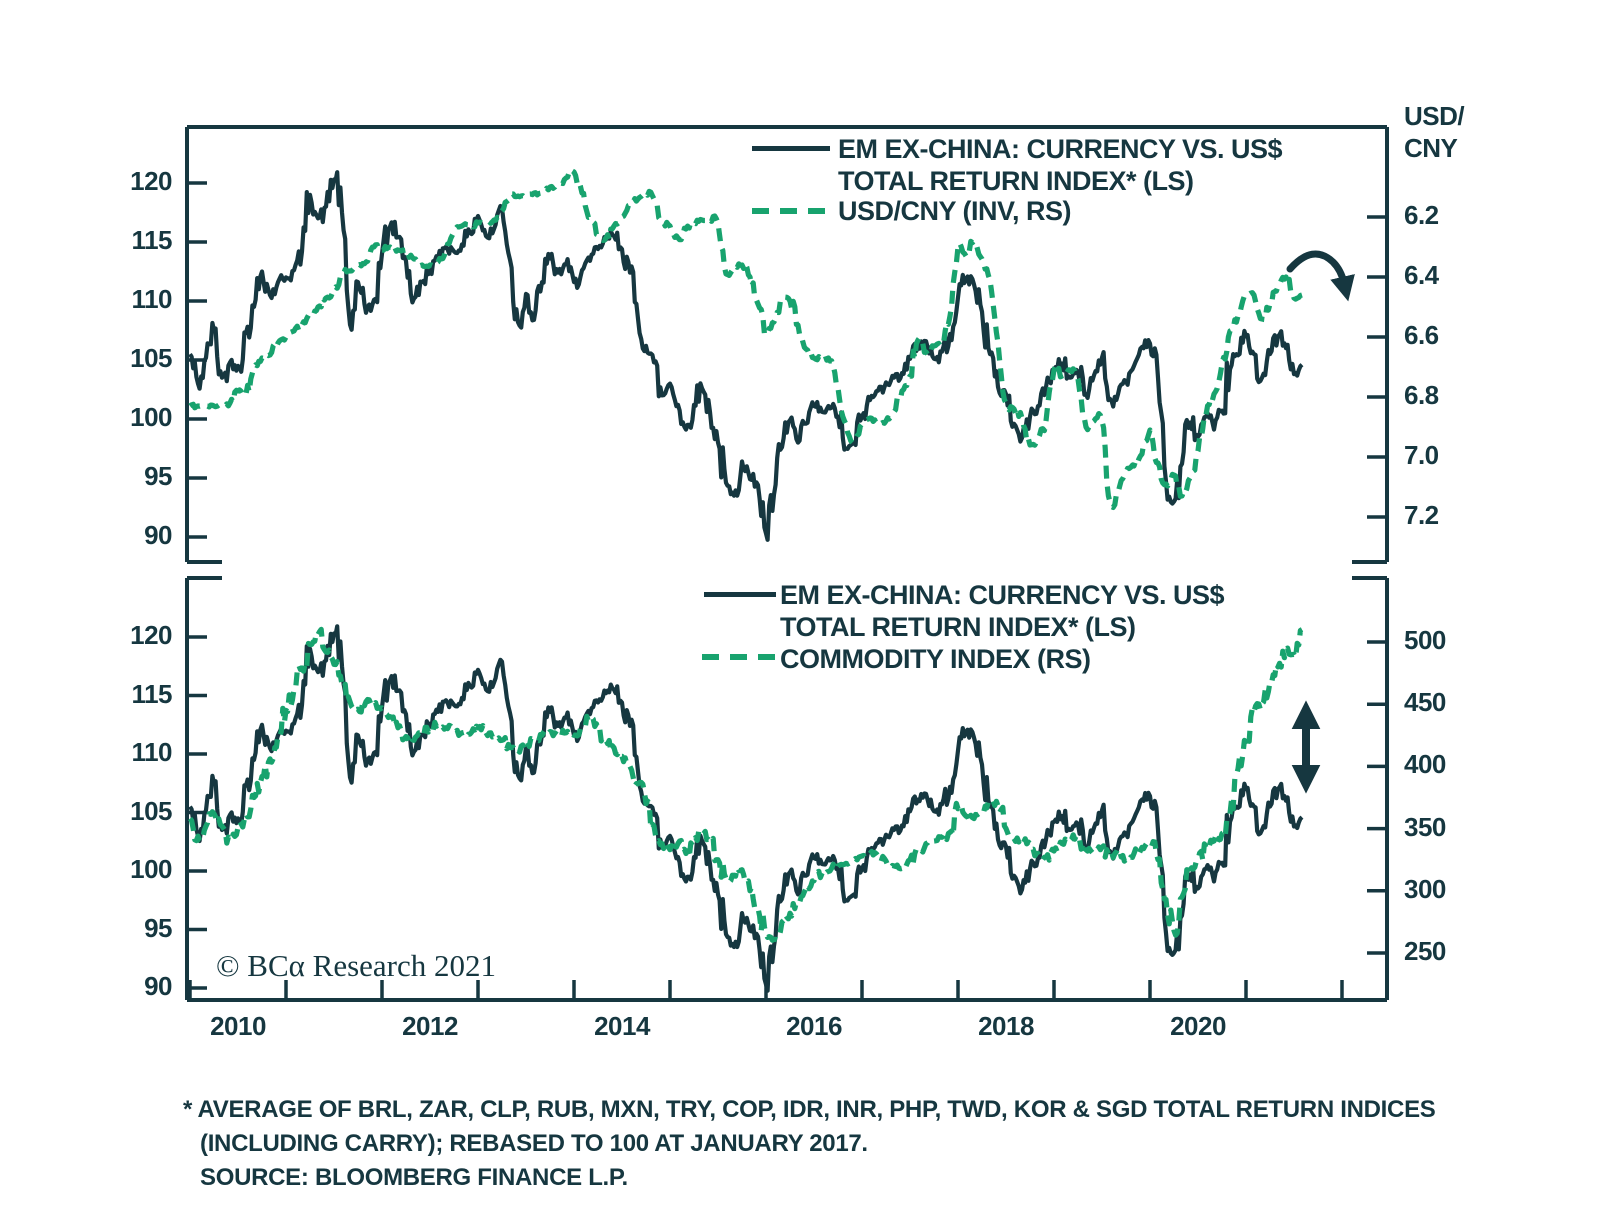  What do you see at coordinates (739, 657) in the screenshot?
I see `legend-line-sample-dashed-bottom` at bounding box center [739, 657].